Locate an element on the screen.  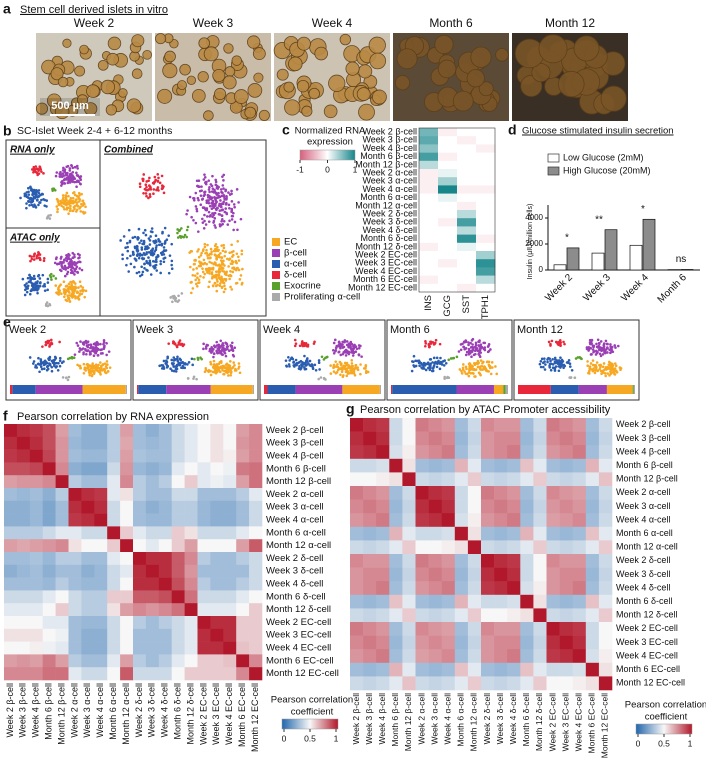
column-label: Week 3 δ-cell is located at coordinates (500, 718).